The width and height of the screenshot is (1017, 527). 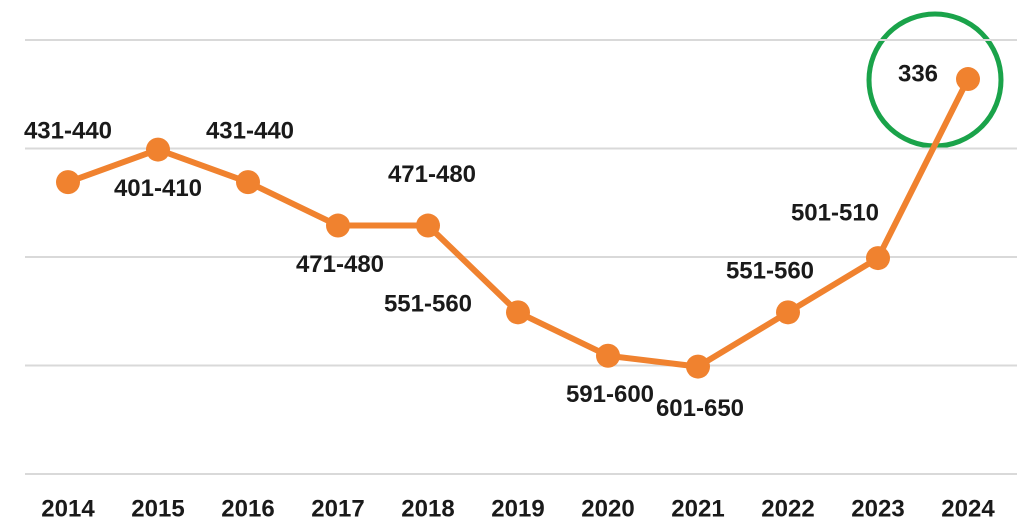 What do you see at coordinates (337, 508) in the screenshot?
I see `x-tick-label: 2017` at bounding box center [337, 508].